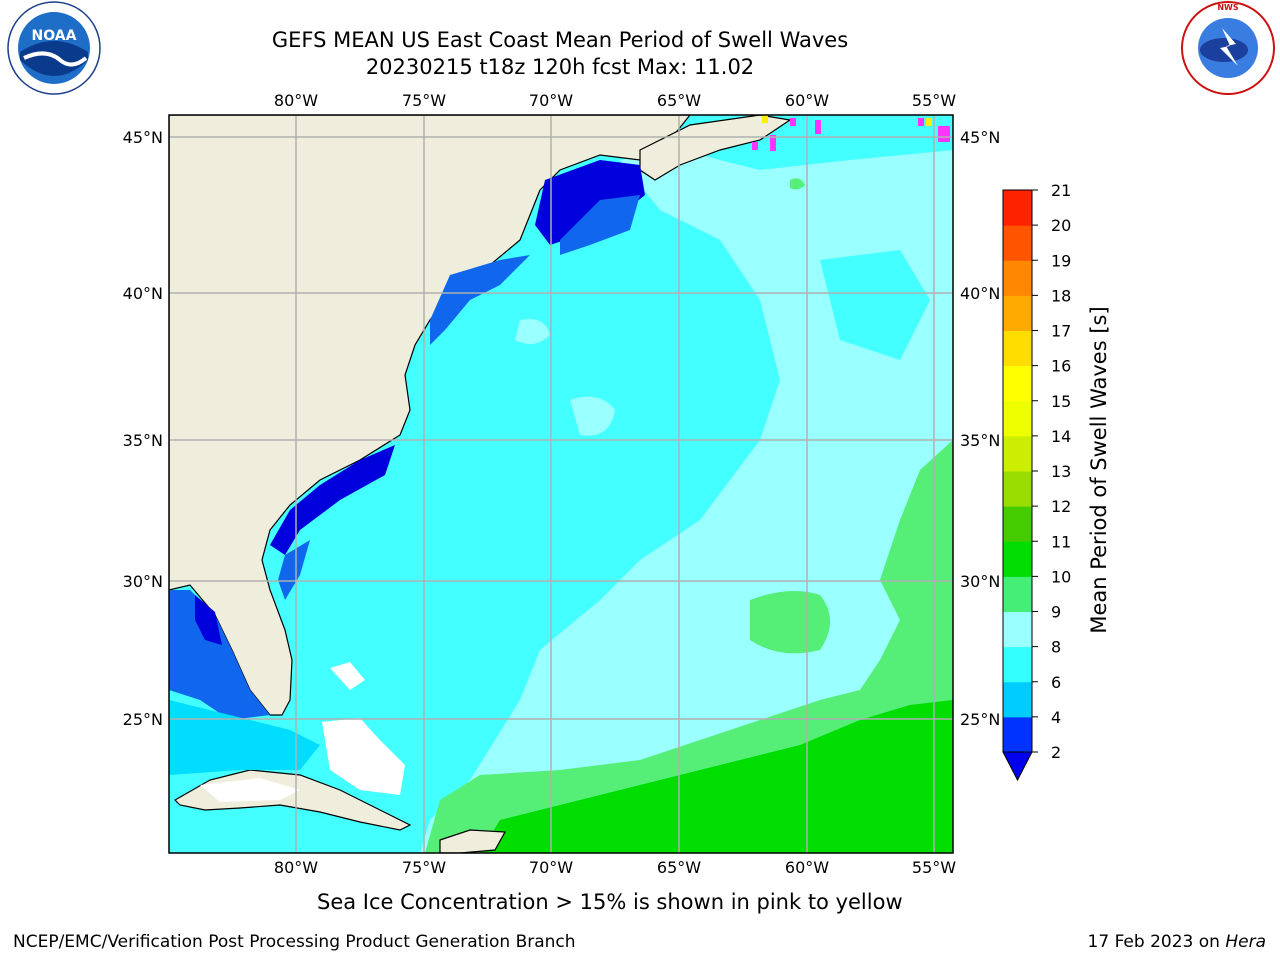  What do you see at coordinates (1061, 506) in the screenshot?
I see `colorbar-tick-label: 12` at bounding box center [1061, 506].